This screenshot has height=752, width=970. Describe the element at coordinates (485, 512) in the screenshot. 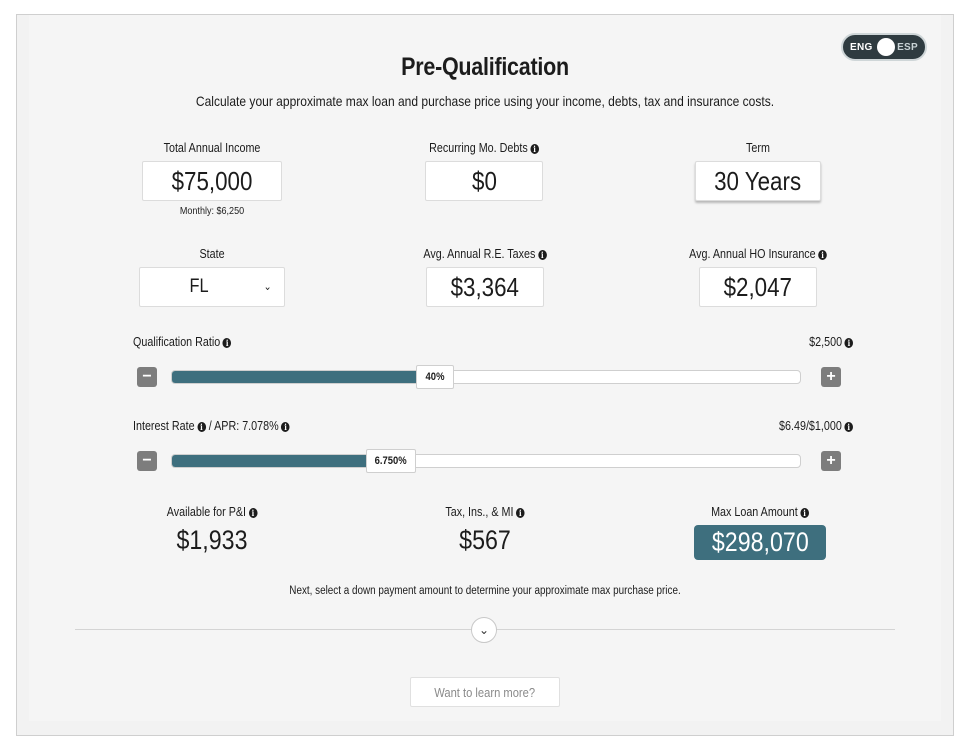

I see `tax-label: Tax, Ins., & MI i` at that location.